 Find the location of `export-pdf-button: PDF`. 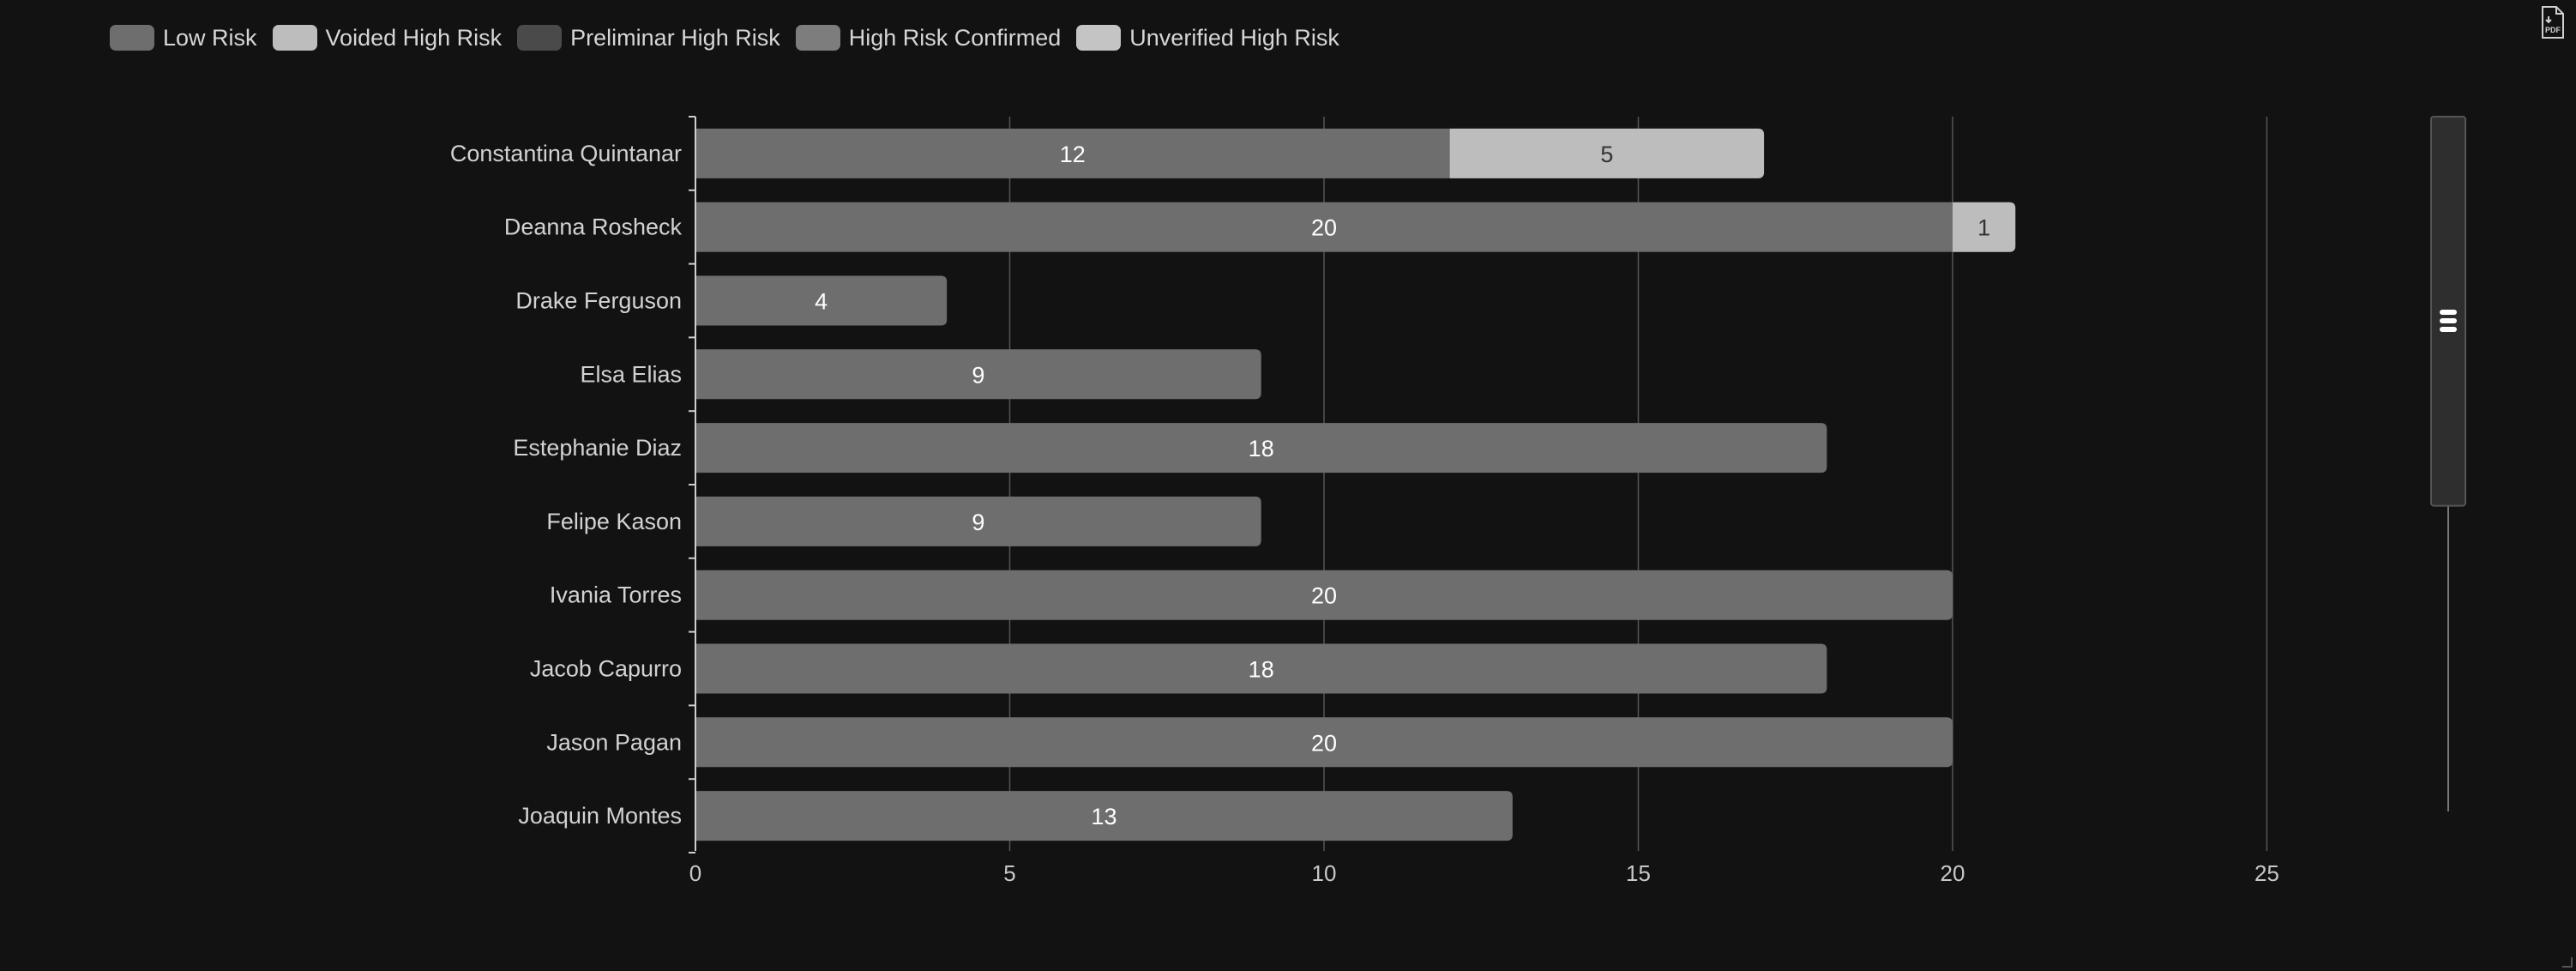

export-pdf-button: PDF is located at coordinates (2553, 22).